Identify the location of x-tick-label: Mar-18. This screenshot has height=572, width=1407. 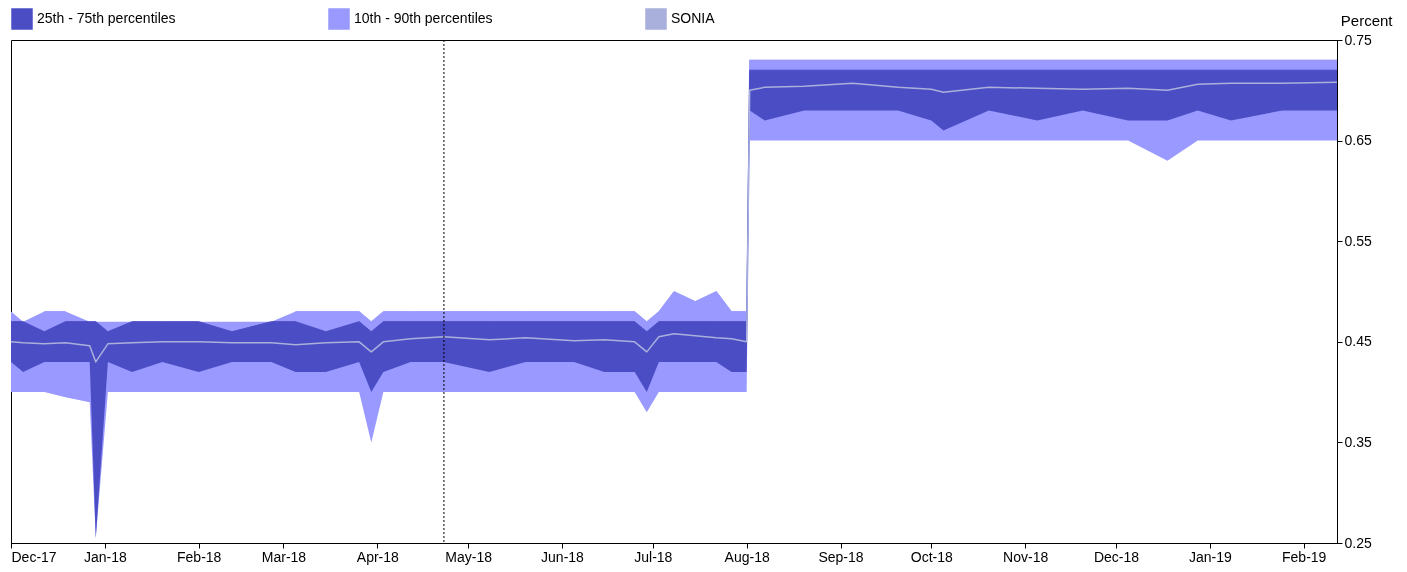
(284, 556).